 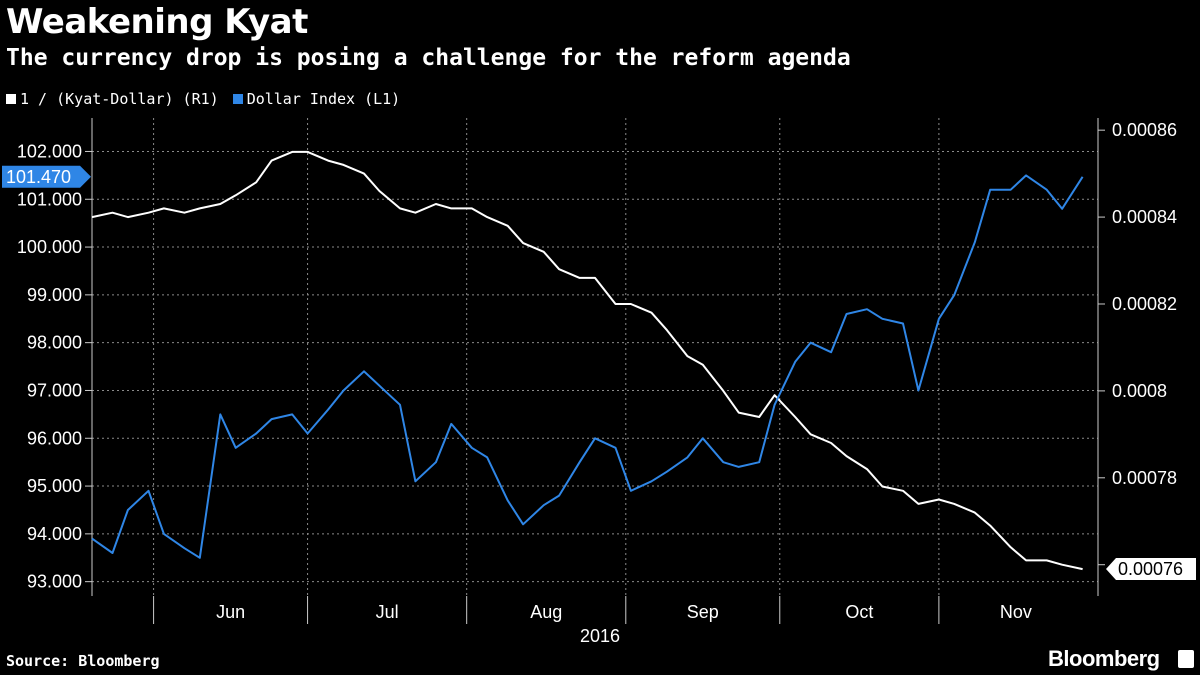 I want to click on legend-swatch-kyat, so click(x=11, y=99).